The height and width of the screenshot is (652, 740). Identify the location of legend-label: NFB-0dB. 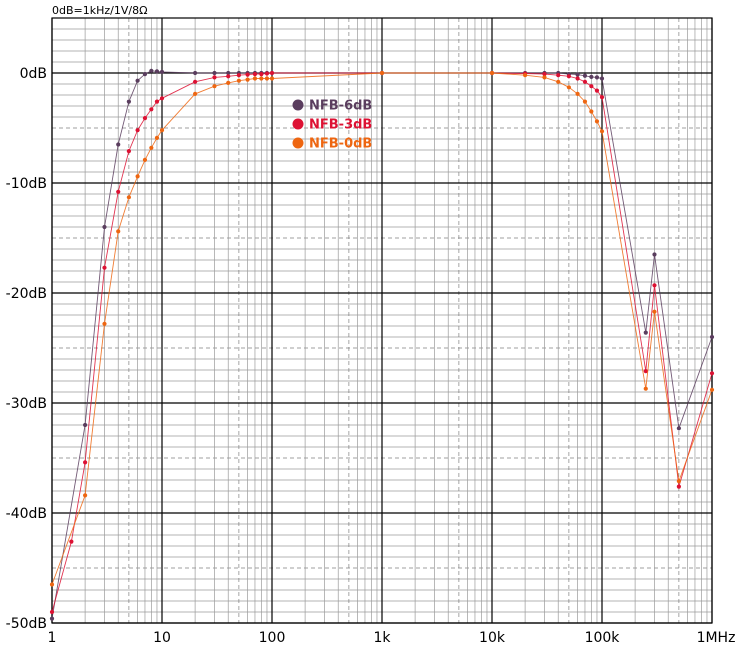
(340, 144).